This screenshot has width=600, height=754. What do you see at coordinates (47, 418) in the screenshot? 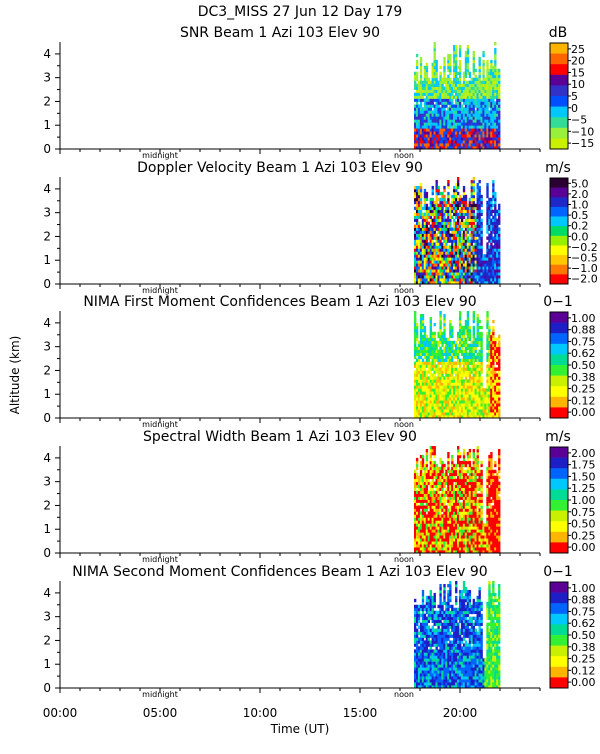
I see `y-tick-label: 0` at bounding box center [47, 418].